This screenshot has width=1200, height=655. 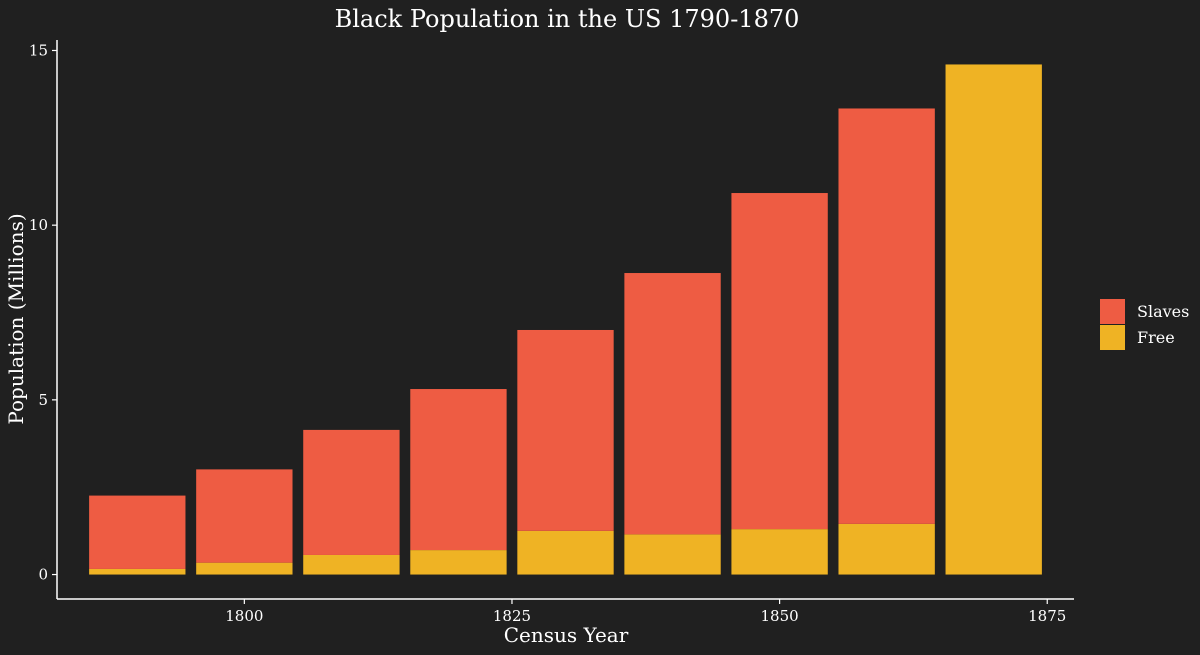 I want to click on y-axis-title: Population (Millions), so click(x=16, y=318).